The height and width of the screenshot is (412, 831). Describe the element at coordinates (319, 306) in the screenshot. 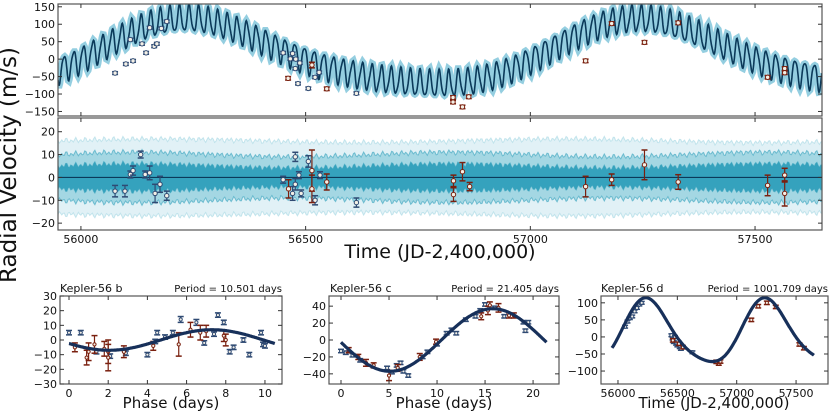

I see `y-tick-label: 40` at that location.